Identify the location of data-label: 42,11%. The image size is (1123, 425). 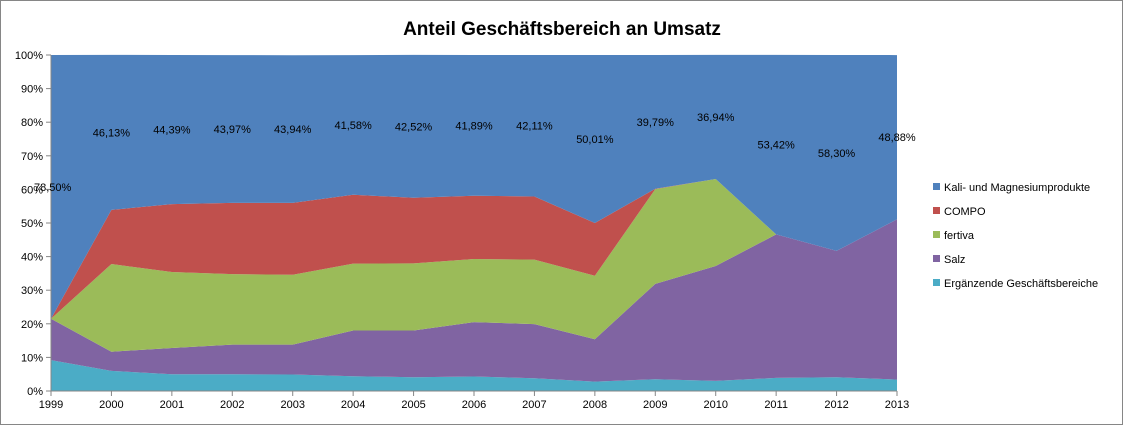
(534, 127).